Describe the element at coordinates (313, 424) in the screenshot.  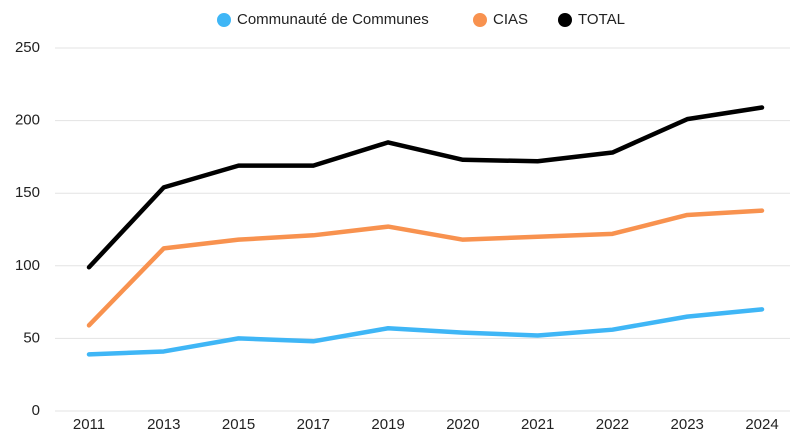
I see `x-tick-label: 2017` at that location.